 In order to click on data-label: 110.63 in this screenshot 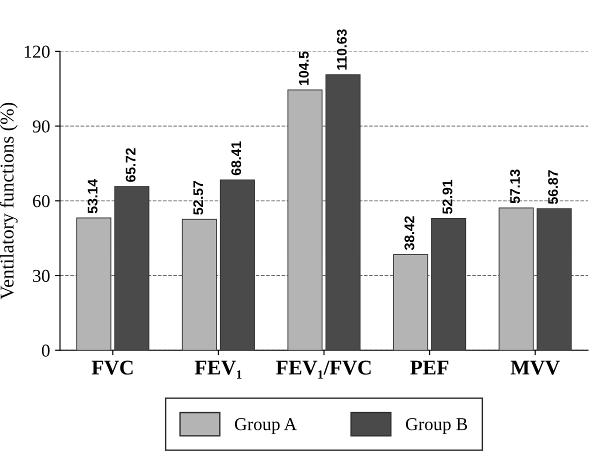, I will do `click(341, 49)`.